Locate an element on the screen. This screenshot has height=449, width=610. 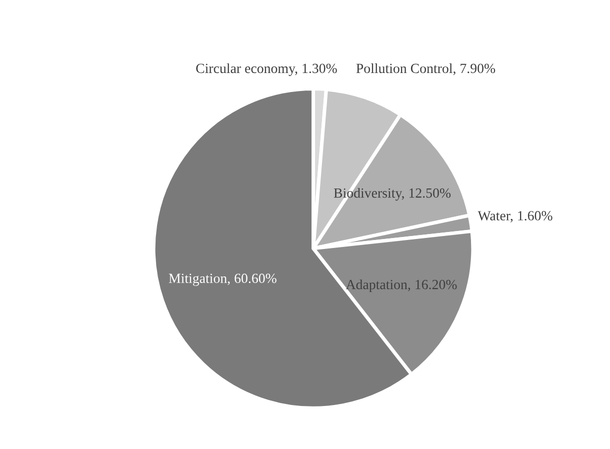
slice-label: Circular economy, 1.30% is located at coordinates (266, 69).